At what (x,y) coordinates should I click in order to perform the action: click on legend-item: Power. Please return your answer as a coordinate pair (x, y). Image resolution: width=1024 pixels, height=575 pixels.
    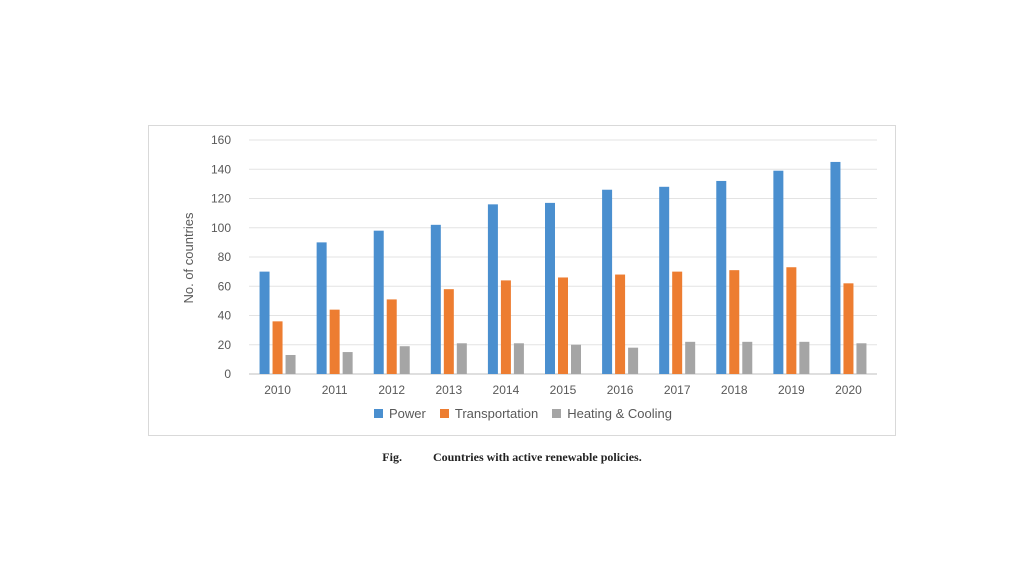
    Looking at the image, I should click on (400, 413).